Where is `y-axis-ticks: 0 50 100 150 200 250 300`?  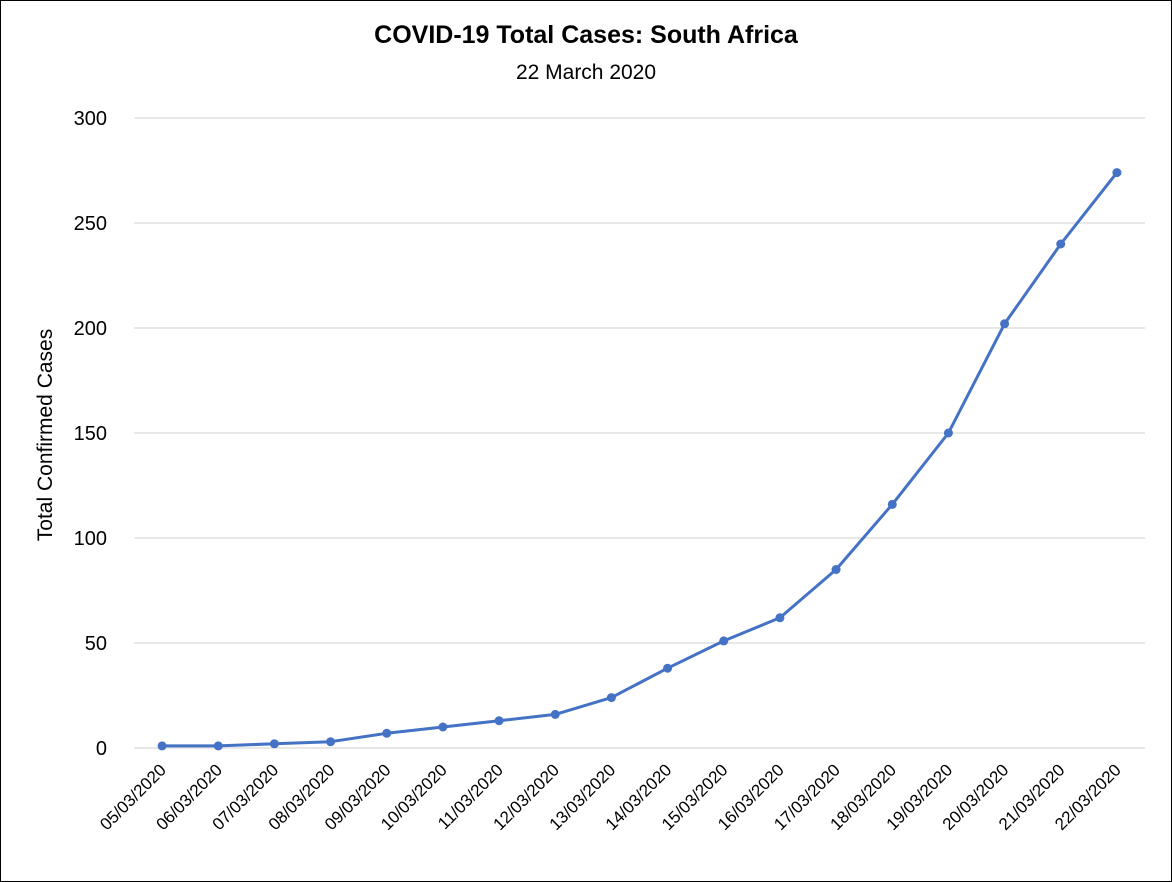 y-axis-ticks: 0 50 100 150 200 250 300 is located at coordinates (90, 434).